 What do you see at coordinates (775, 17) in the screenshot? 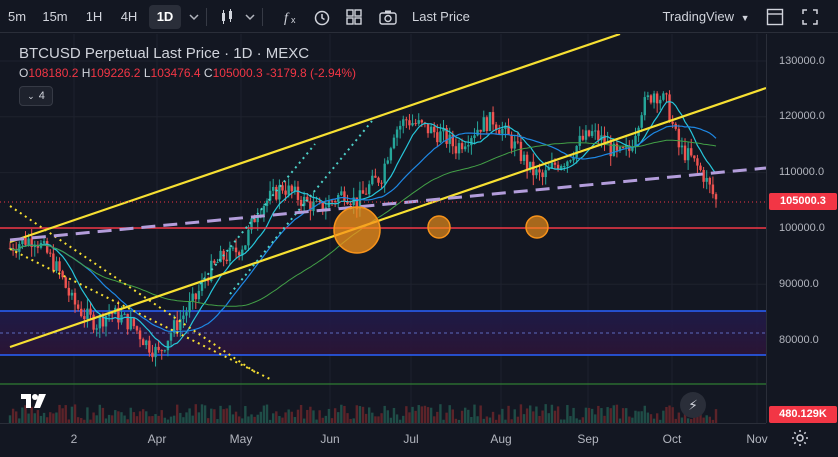
I see `layout-icon` at bounding box center [775, 17].